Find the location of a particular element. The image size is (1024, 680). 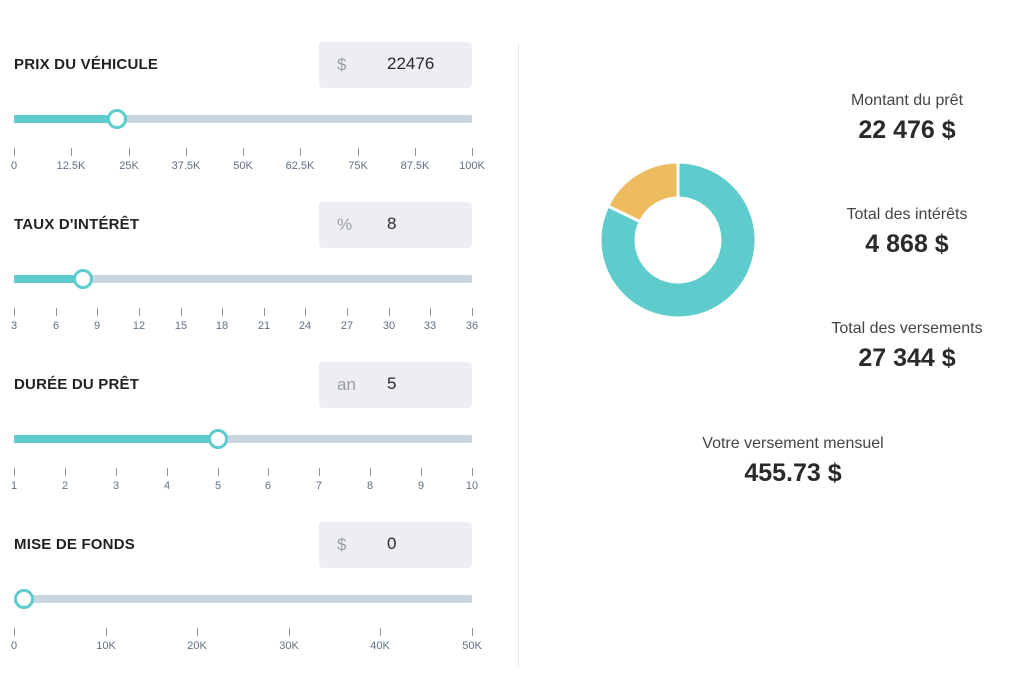

down-payment-field: $ is located at coordinates (395, 545).